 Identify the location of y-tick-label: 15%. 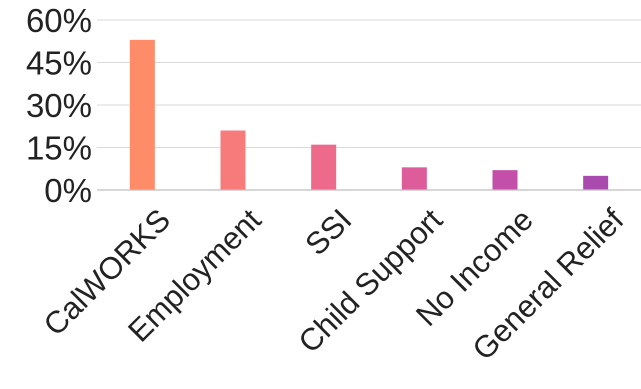
(59, 148).